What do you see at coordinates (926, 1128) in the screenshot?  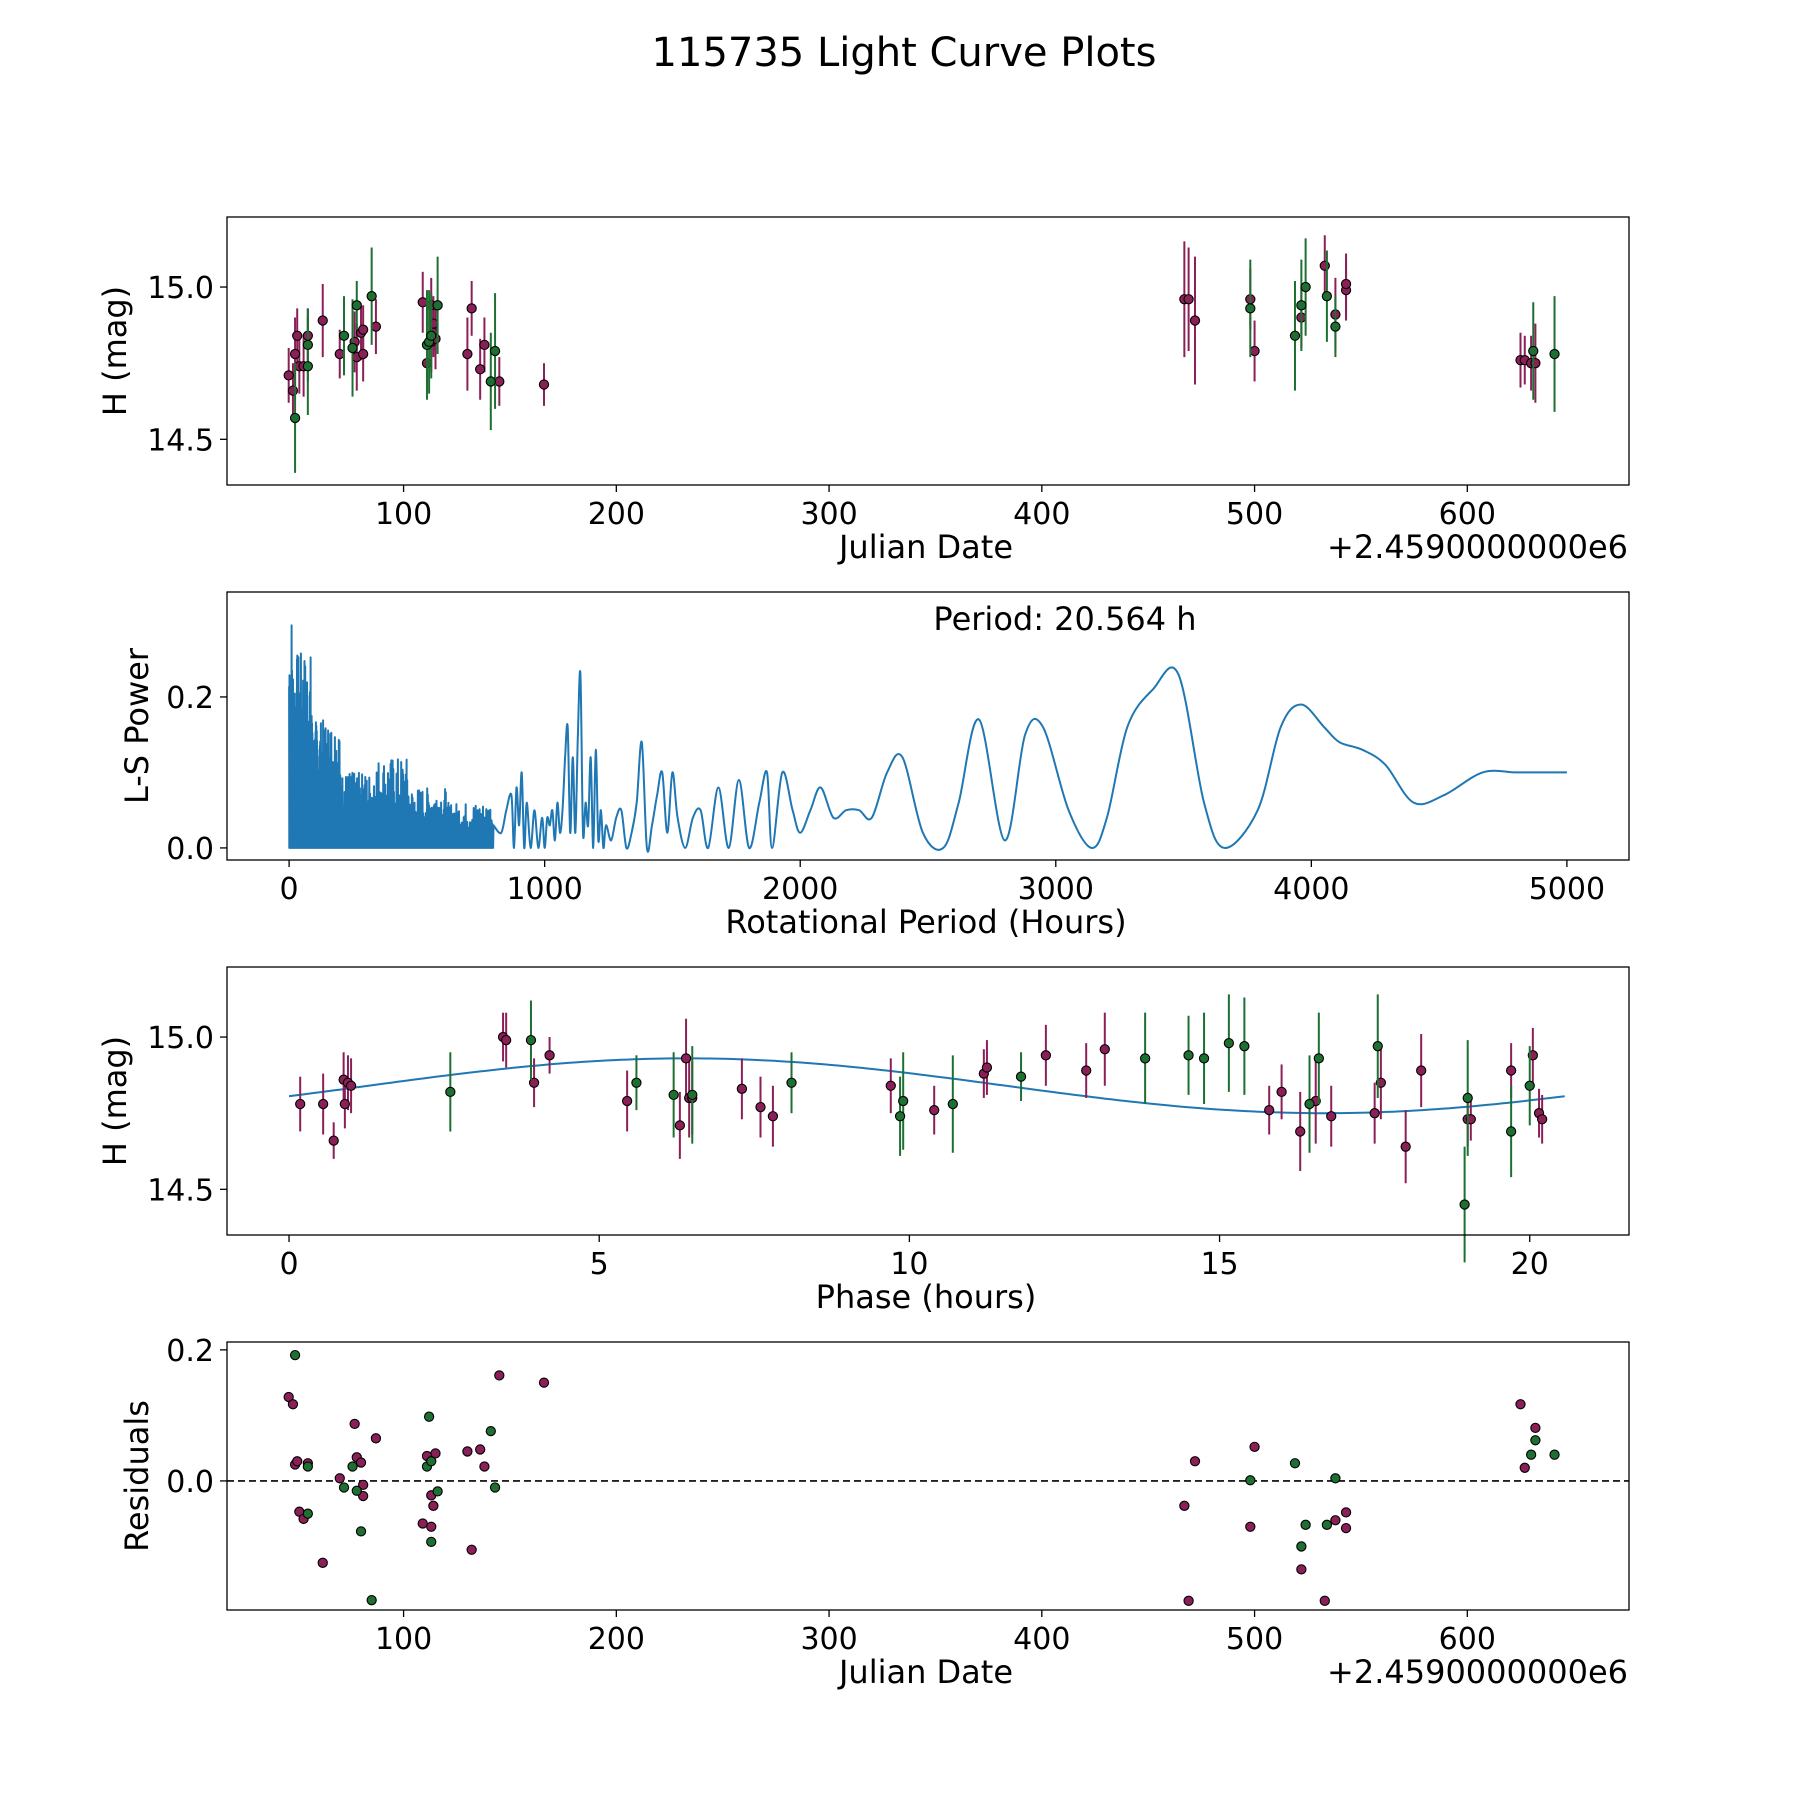 I see `phase-plot-area` at bounding box center [926, 1128].